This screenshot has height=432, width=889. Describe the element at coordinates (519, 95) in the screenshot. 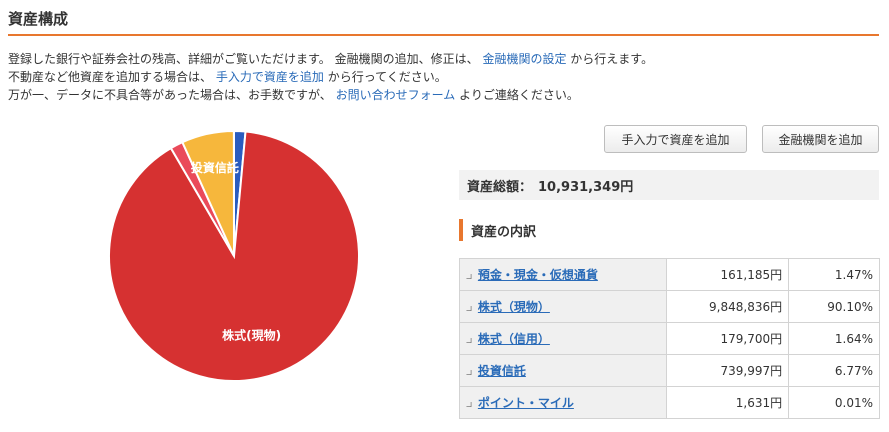

I see `description-text: よりご連絡ください。` at that location.